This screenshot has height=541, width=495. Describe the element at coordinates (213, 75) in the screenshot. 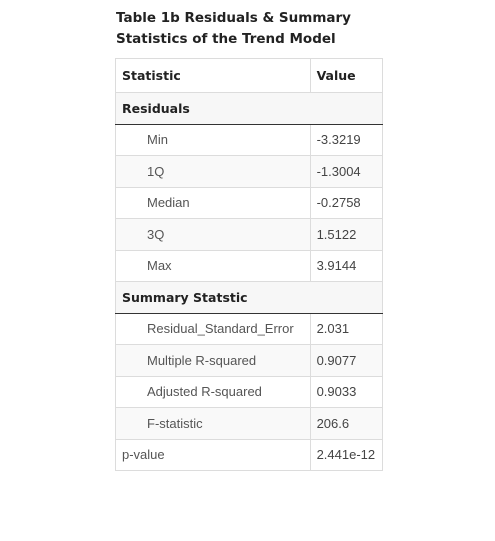

I see `header-statistic: Statistic` at that location.